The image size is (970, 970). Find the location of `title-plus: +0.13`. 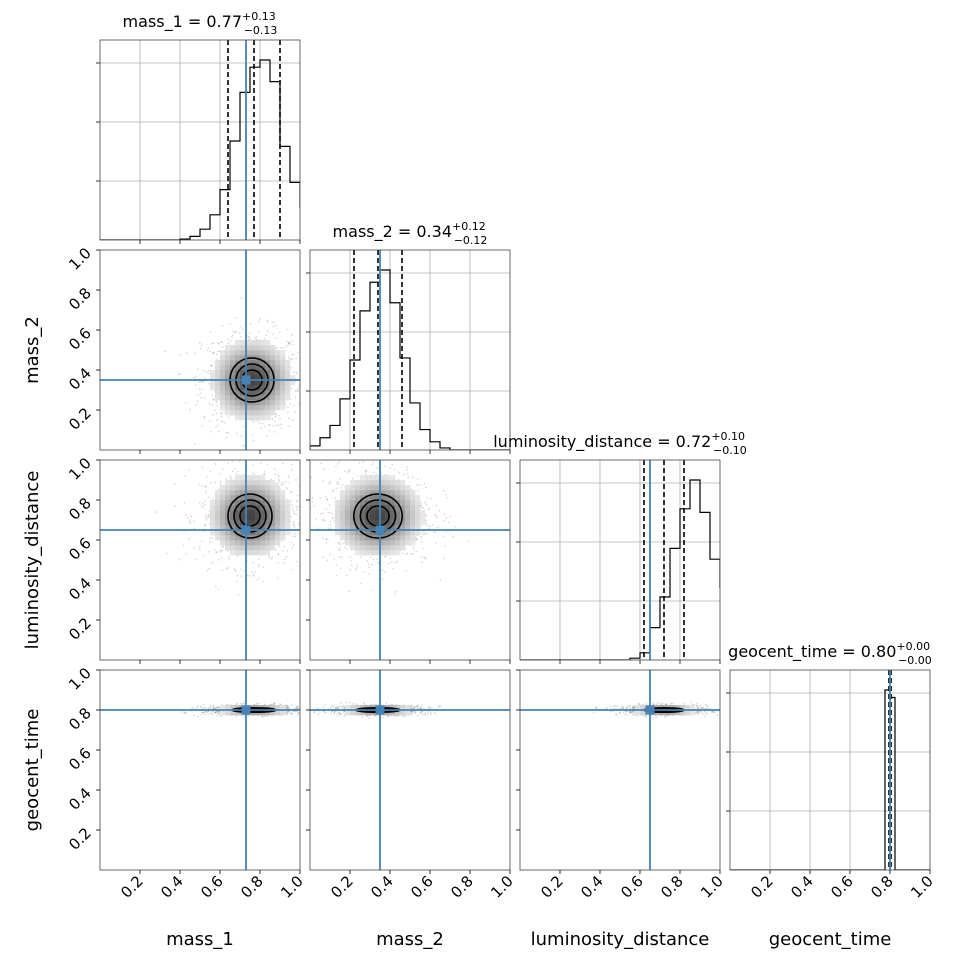

title-plus: +0.13 is located at coordinates (259, 16).